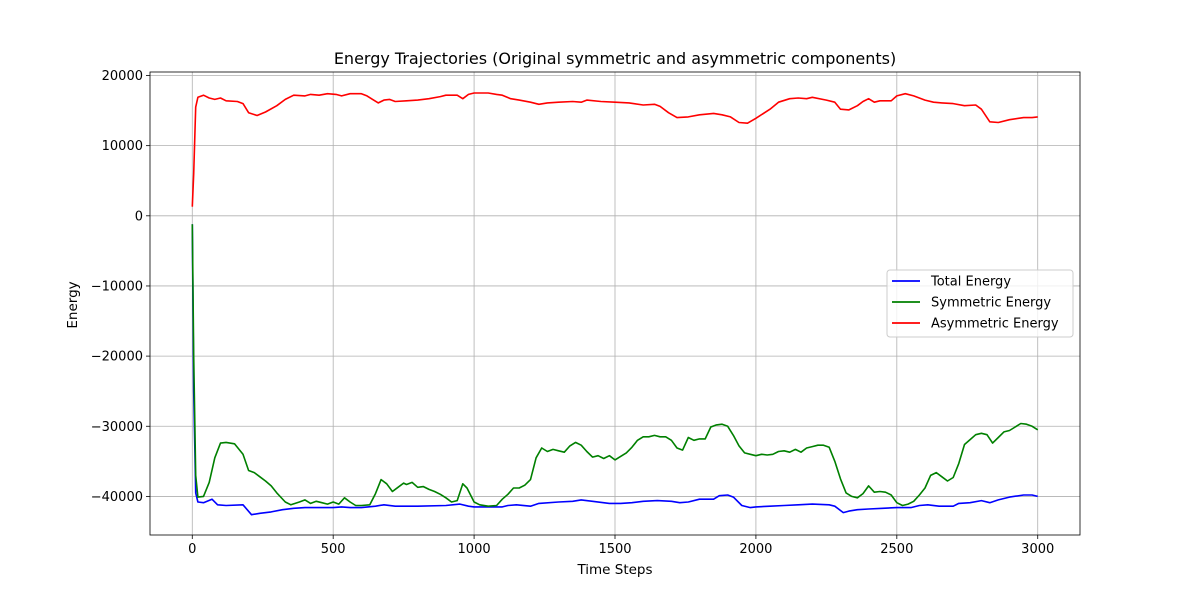 Image resolution: width=1200 pixels, height=600 pixels. Describe the element at coordinates (614, 570) in the screenshot. I see `x-axis-title: Time Steps` at that location.